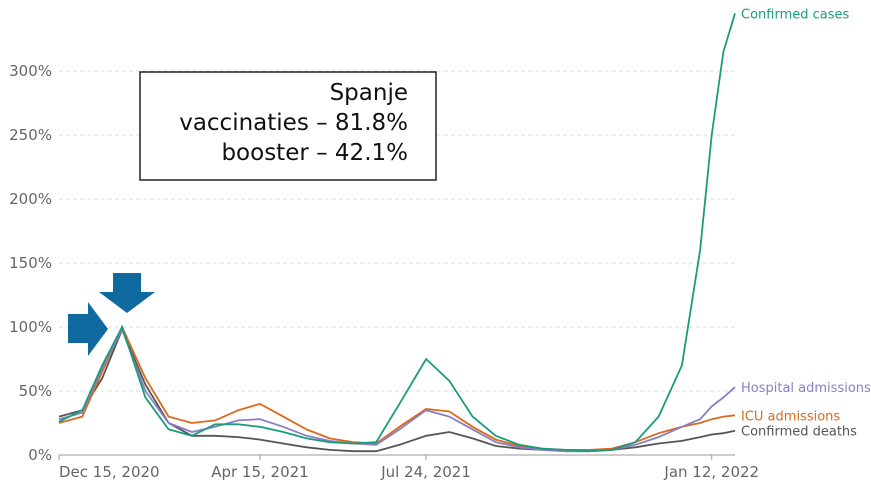 Image resolution: width=871 pixels, height=485 pixels. I want to click on y-tick-label: 250%, so click(30, 135).